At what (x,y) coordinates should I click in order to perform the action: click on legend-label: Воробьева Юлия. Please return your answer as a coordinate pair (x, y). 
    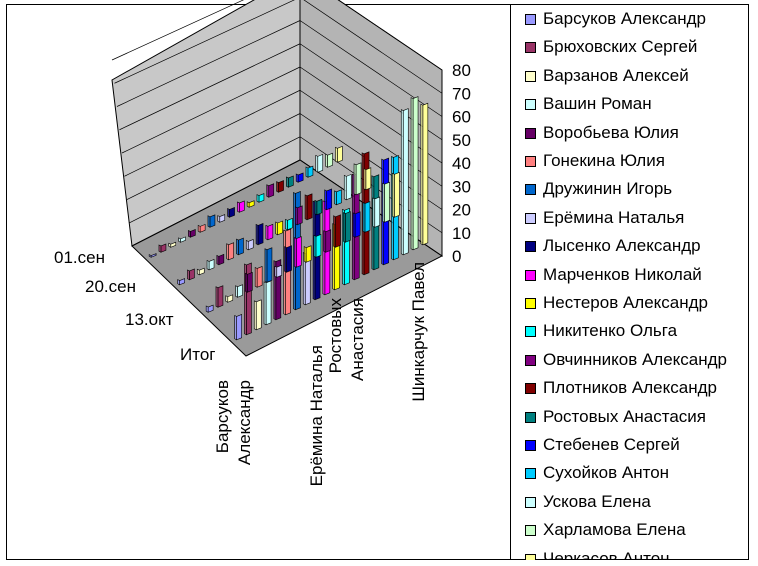
    Looking at the image, I should click on (611, 132).